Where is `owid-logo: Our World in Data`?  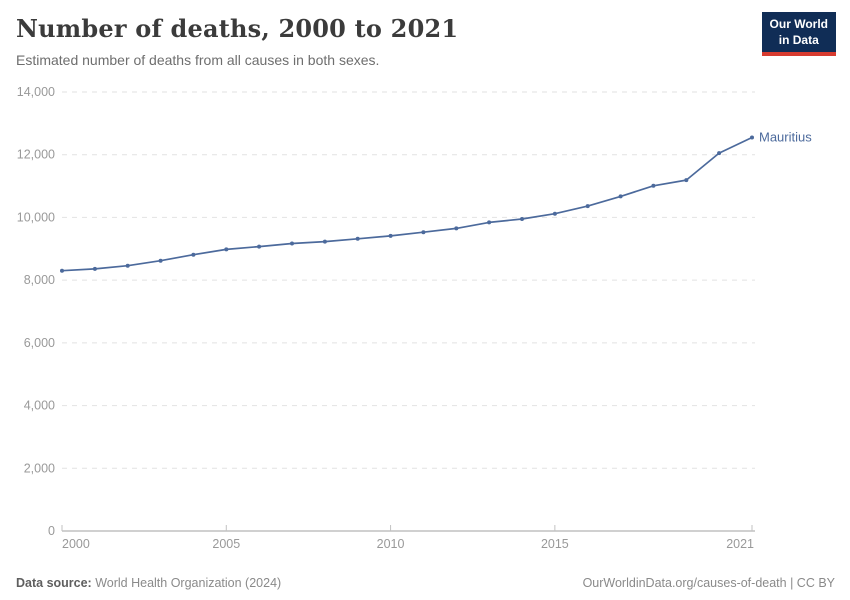 owid-logo: Our World in Data is located at coordinates (798, 34).